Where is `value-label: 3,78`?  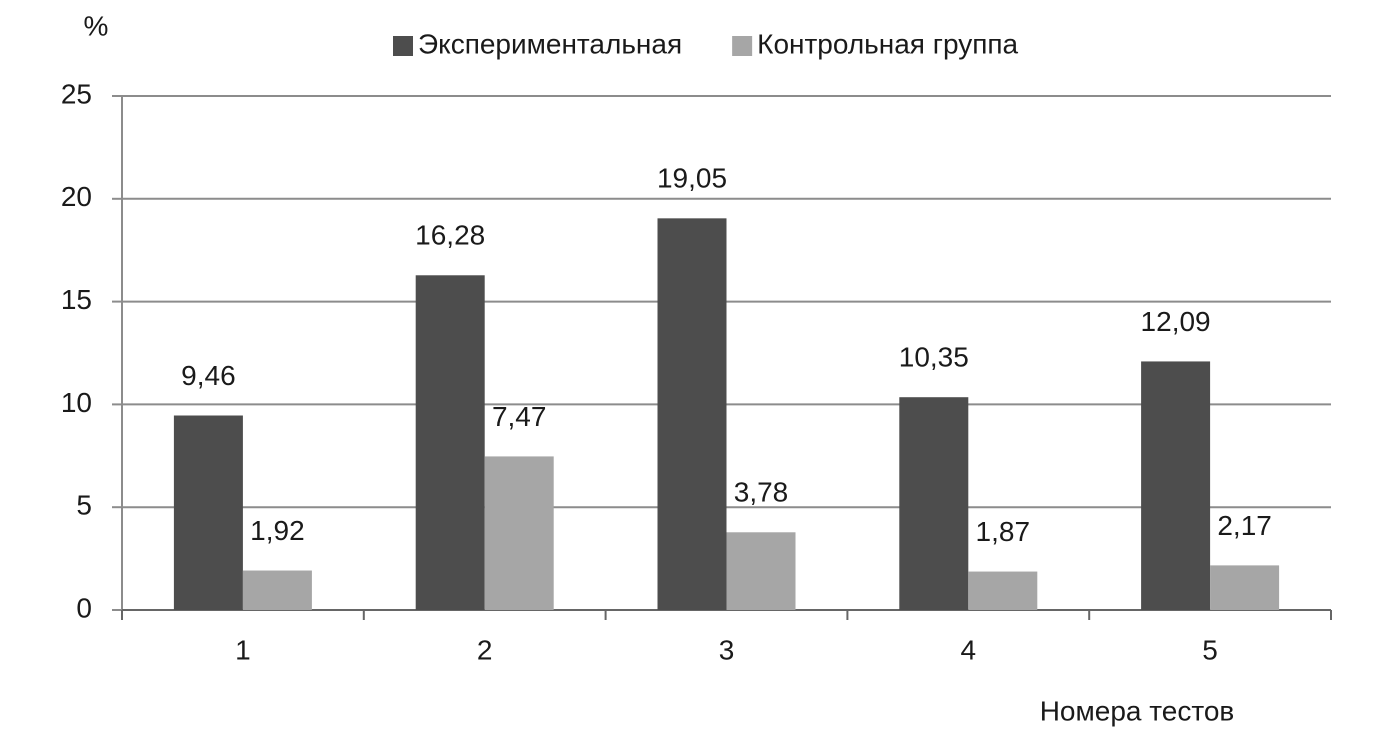
value-label: 3,78 is located at coordinates (761, 492).